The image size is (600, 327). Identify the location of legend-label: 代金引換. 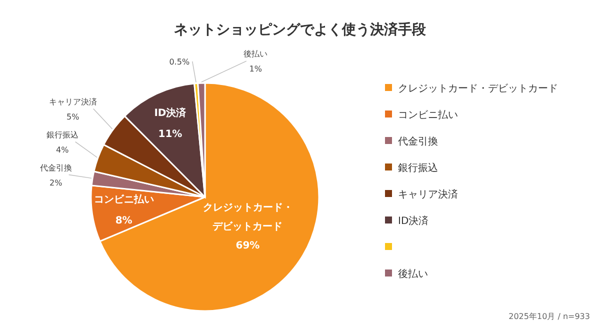
(417, 142).